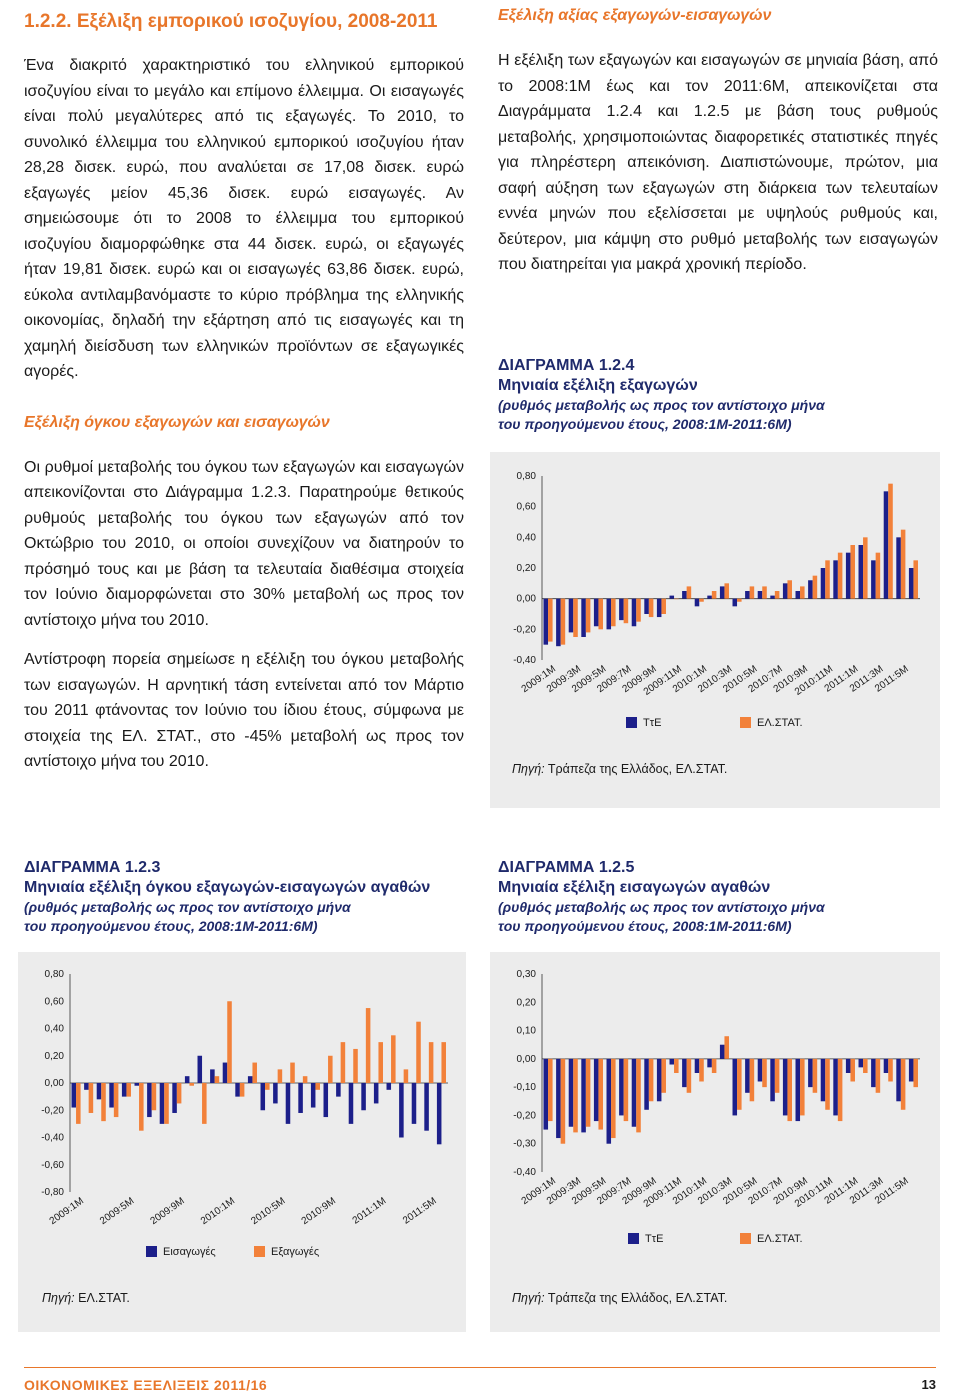  Describe the element at coordinates (645, 926) in the screenshot. I see `fig125-subtitle-2: του προηγούμενου έτους, 2008:1Μ-2011:6Μ)` at that location.